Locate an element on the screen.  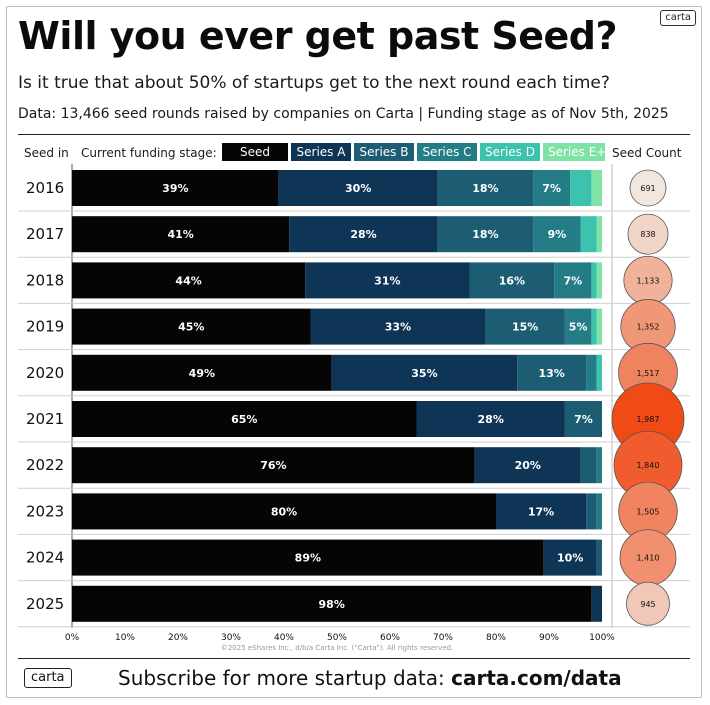
x-tick-label: 60% is located at coordinates (390, 638).